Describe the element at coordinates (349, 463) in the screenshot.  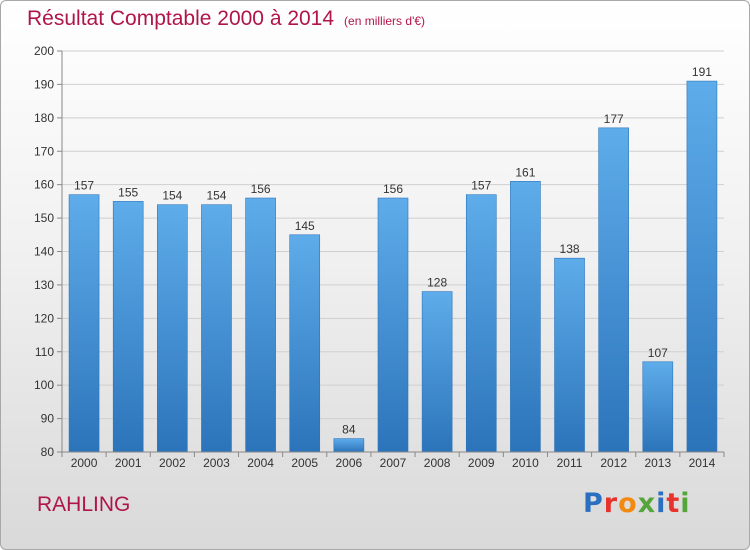
I see `x-tick-label: 2006` at that location.